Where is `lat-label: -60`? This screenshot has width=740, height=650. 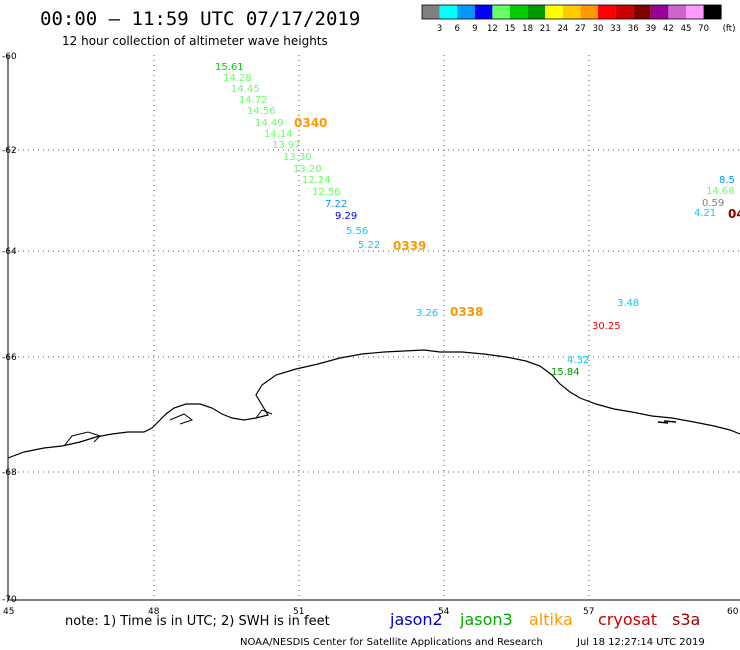
lat-label: -60 is located at coordinates (9, 57).